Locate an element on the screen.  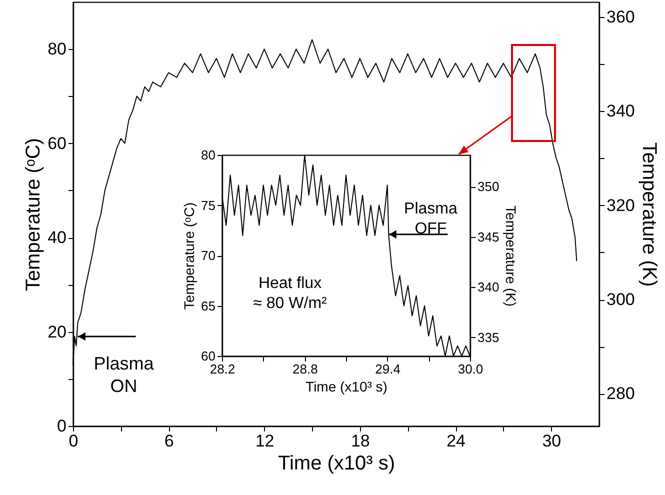
y-tick-label: 70 is located at coordinates (208, 255).